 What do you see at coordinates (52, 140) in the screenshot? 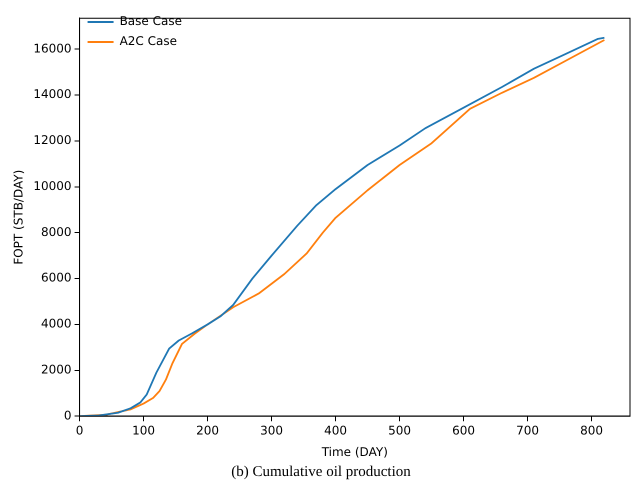
I see `y-tick-label: 12000` at bounding box center [52, 140].